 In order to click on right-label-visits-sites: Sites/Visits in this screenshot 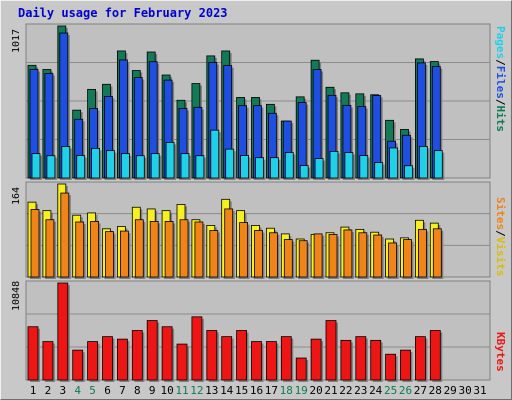, I will do `click(500, 237)`.